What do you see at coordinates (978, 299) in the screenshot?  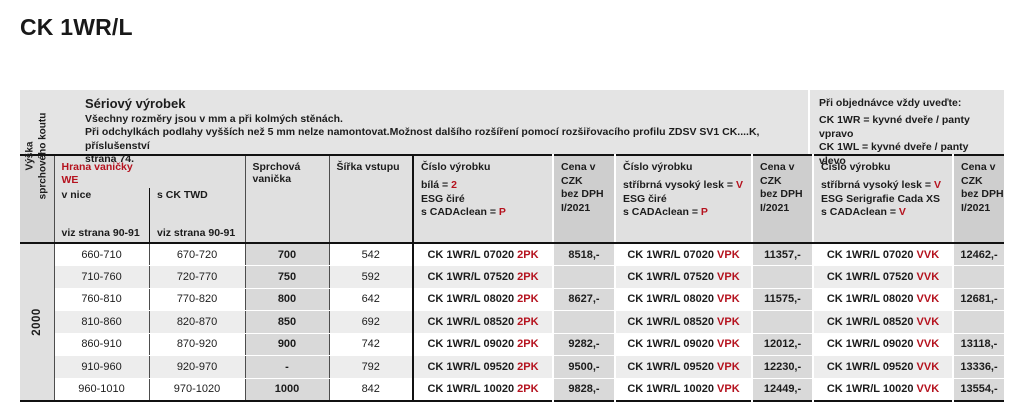 I see `cell-price-serigraphy: 12681,-` at bounding box center [978, 299].